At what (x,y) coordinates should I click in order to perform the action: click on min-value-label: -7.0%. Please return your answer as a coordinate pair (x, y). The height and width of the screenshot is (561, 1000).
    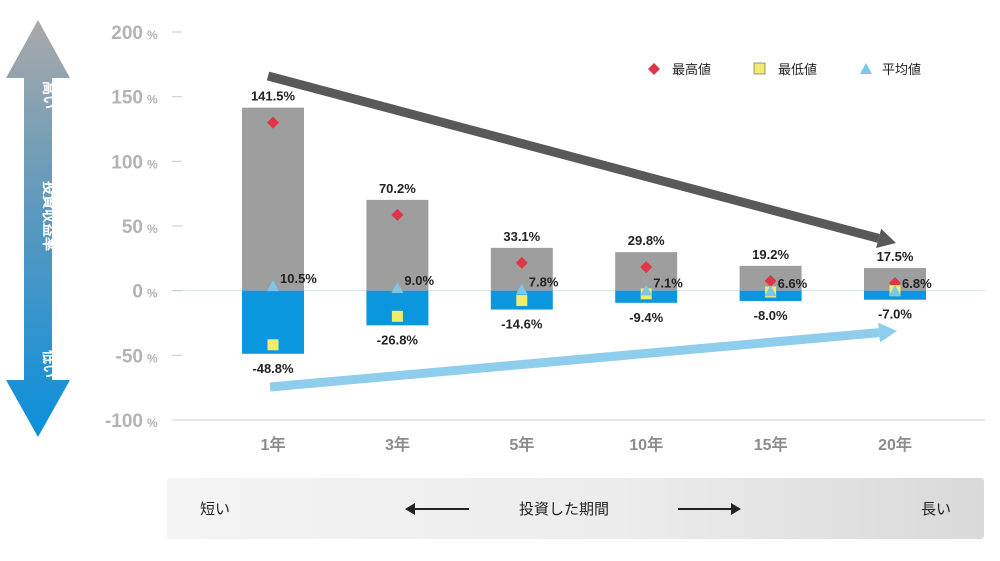
    Looking at the image, I should click on (895, 314).